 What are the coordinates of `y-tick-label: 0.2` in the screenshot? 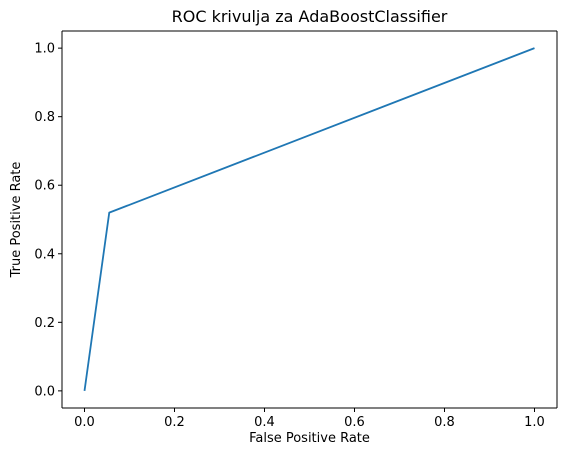 It's located at (44, 323).